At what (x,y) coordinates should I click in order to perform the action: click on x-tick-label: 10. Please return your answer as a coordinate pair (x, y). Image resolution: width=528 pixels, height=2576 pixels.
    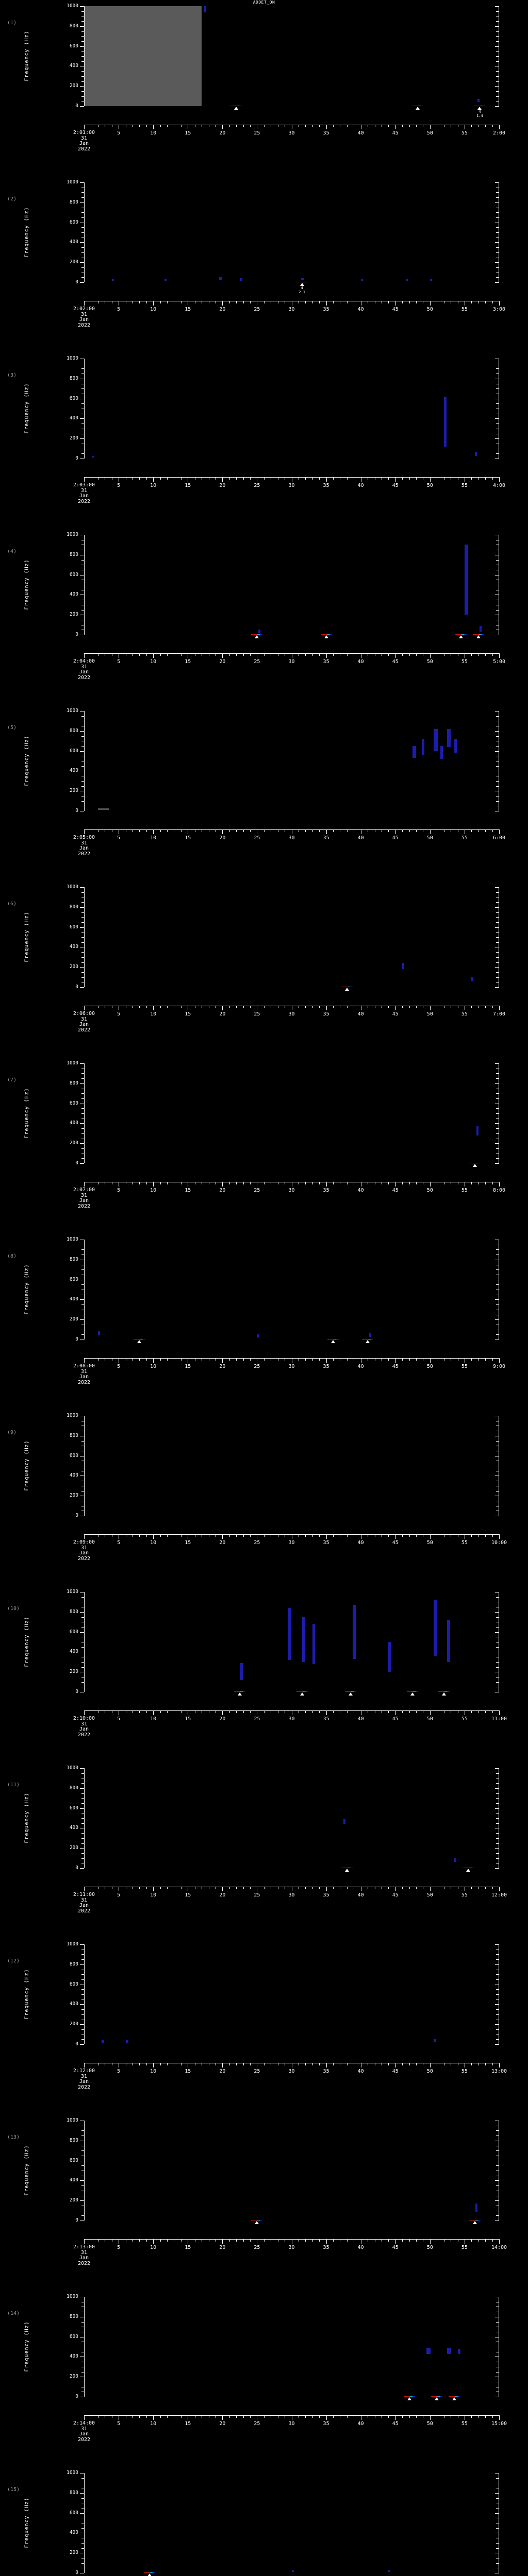
    Looking at the image, I should click on (153, 133).